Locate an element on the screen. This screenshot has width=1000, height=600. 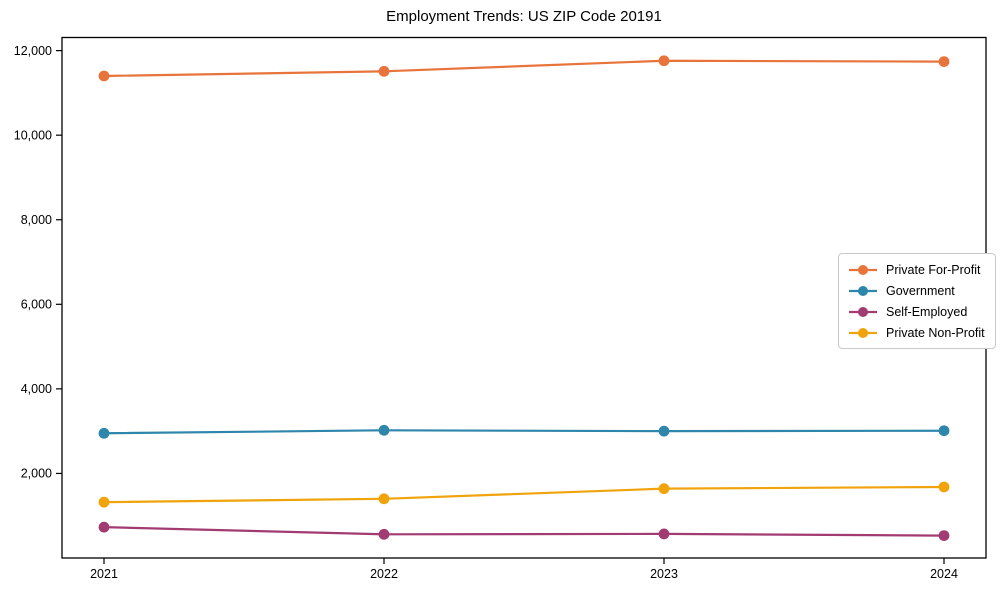
y-axis-tick-label: 6,000 is located at coordinates (36, 305).